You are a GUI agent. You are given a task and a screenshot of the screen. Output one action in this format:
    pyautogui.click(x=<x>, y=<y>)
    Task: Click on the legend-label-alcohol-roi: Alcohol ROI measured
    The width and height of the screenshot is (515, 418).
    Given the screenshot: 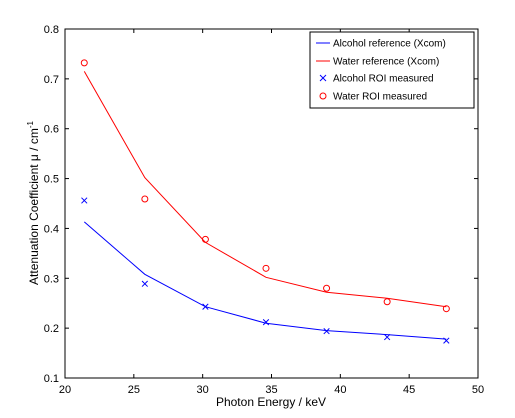 What is the action you would take?
    pyautogui.click(x=383, y=79)
    